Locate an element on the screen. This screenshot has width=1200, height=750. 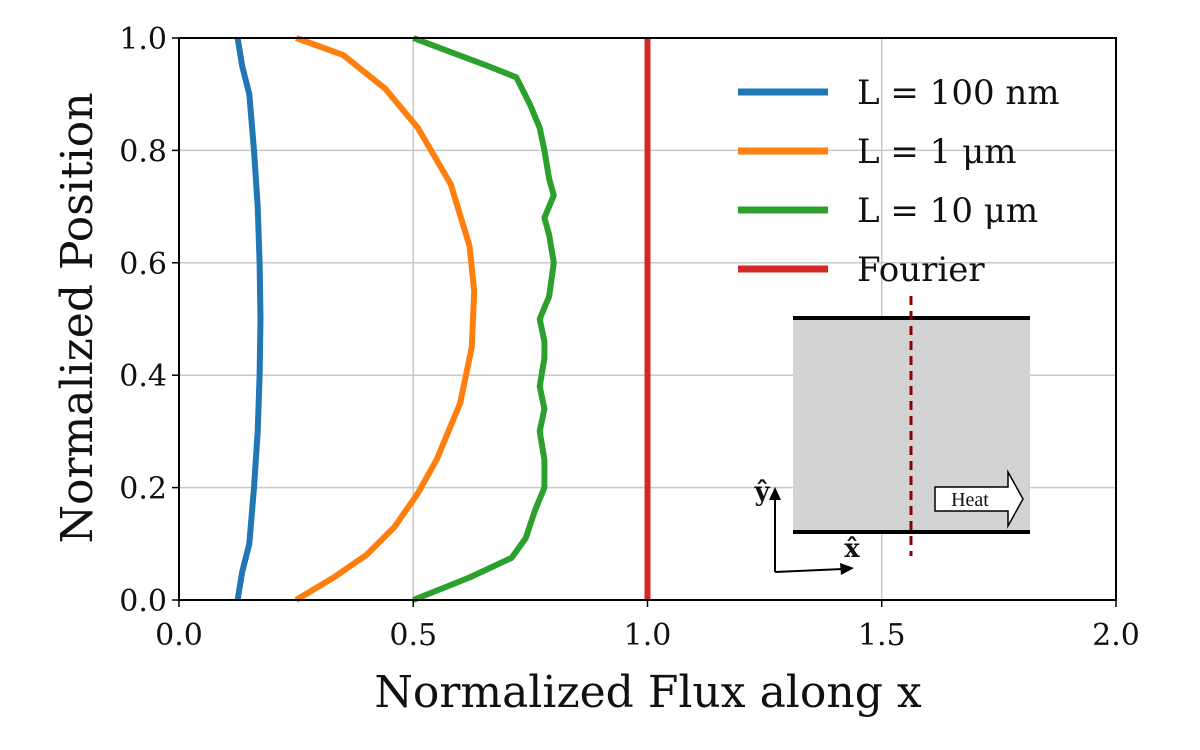
heat-arrow-icon is located at coordinates (979, 499).